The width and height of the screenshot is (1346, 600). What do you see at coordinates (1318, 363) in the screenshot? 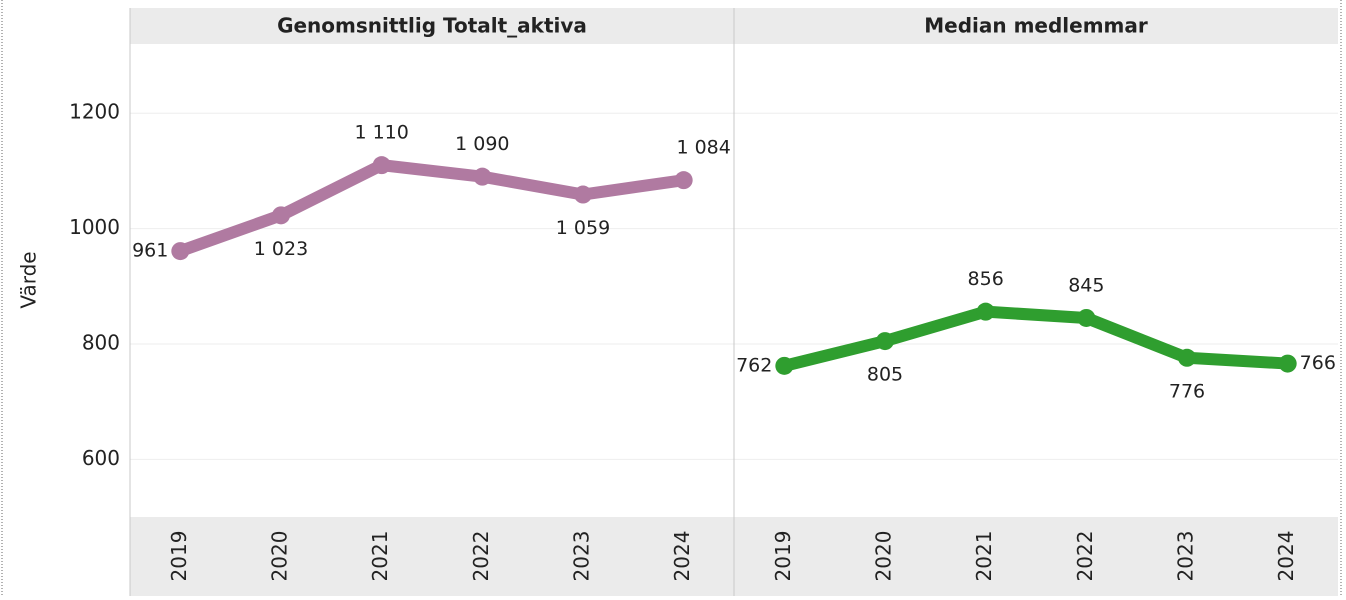
I see `data-label: 766` at bounding box center [1318, 363].